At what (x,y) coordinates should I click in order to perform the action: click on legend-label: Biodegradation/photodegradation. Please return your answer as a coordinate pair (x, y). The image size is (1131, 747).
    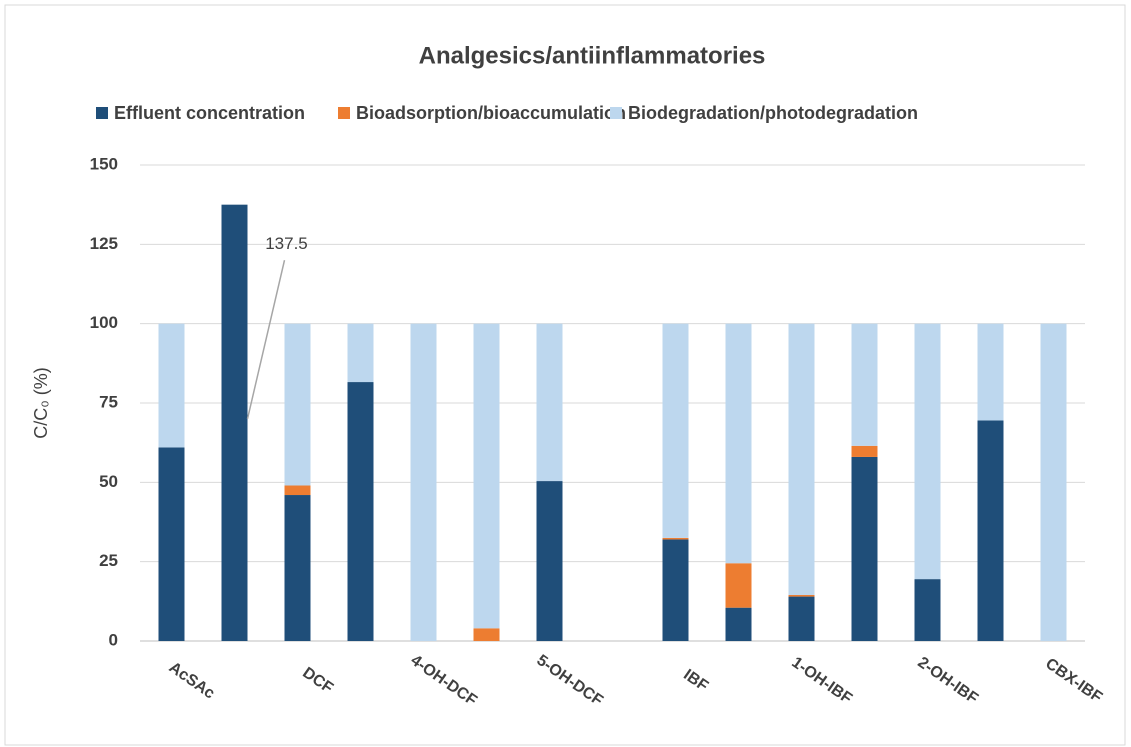
    Looking at the image, I should click on (773, 113).